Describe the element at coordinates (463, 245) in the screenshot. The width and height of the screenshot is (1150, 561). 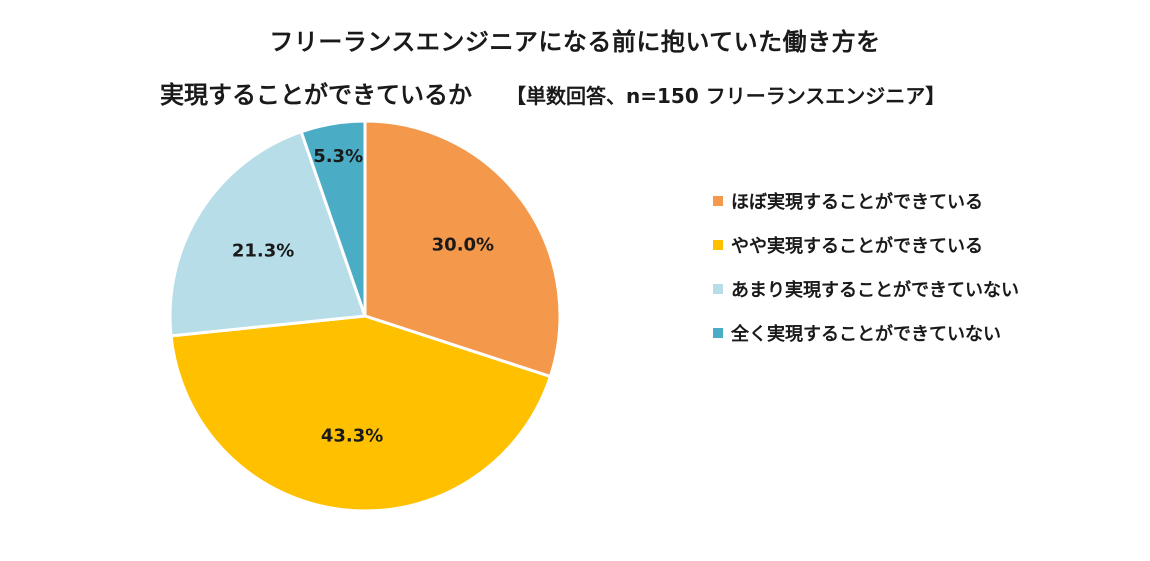
I see `data-label: 30.0%` at that location.